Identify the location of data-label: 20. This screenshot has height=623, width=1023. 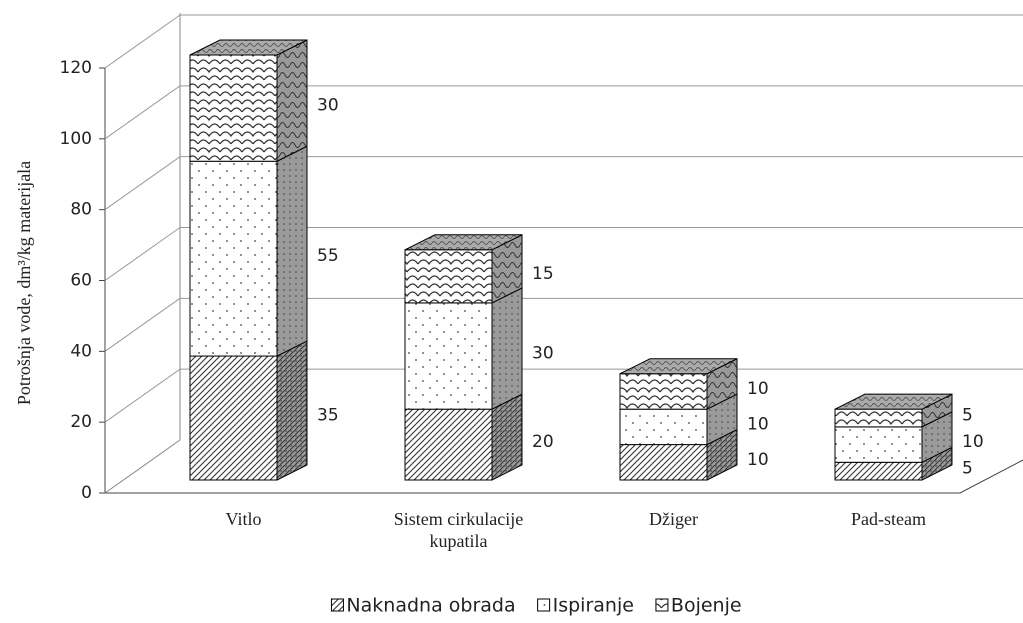
(543, 442).